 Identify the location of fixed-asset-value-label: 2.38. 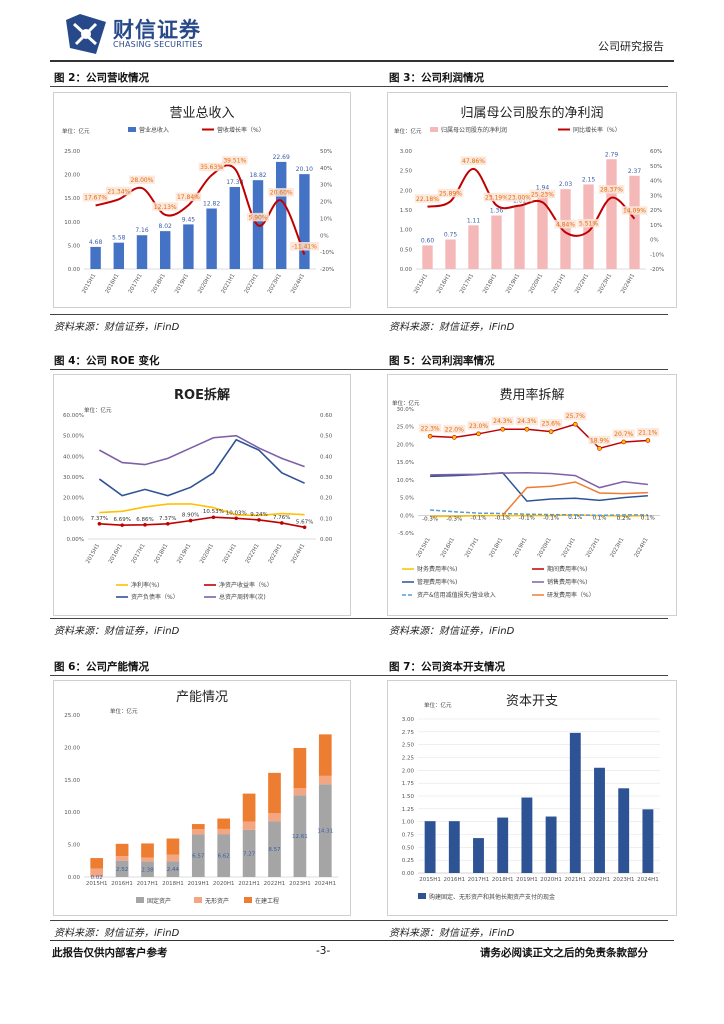
(147, 870).